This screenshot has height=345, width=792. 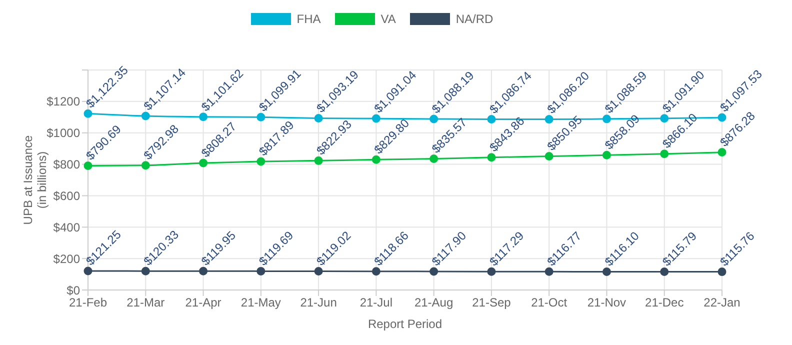 What do you see at coordinates (308, 19) in the screenshot?
I see `legend-label: FHA` at bounding box center [308, 19].